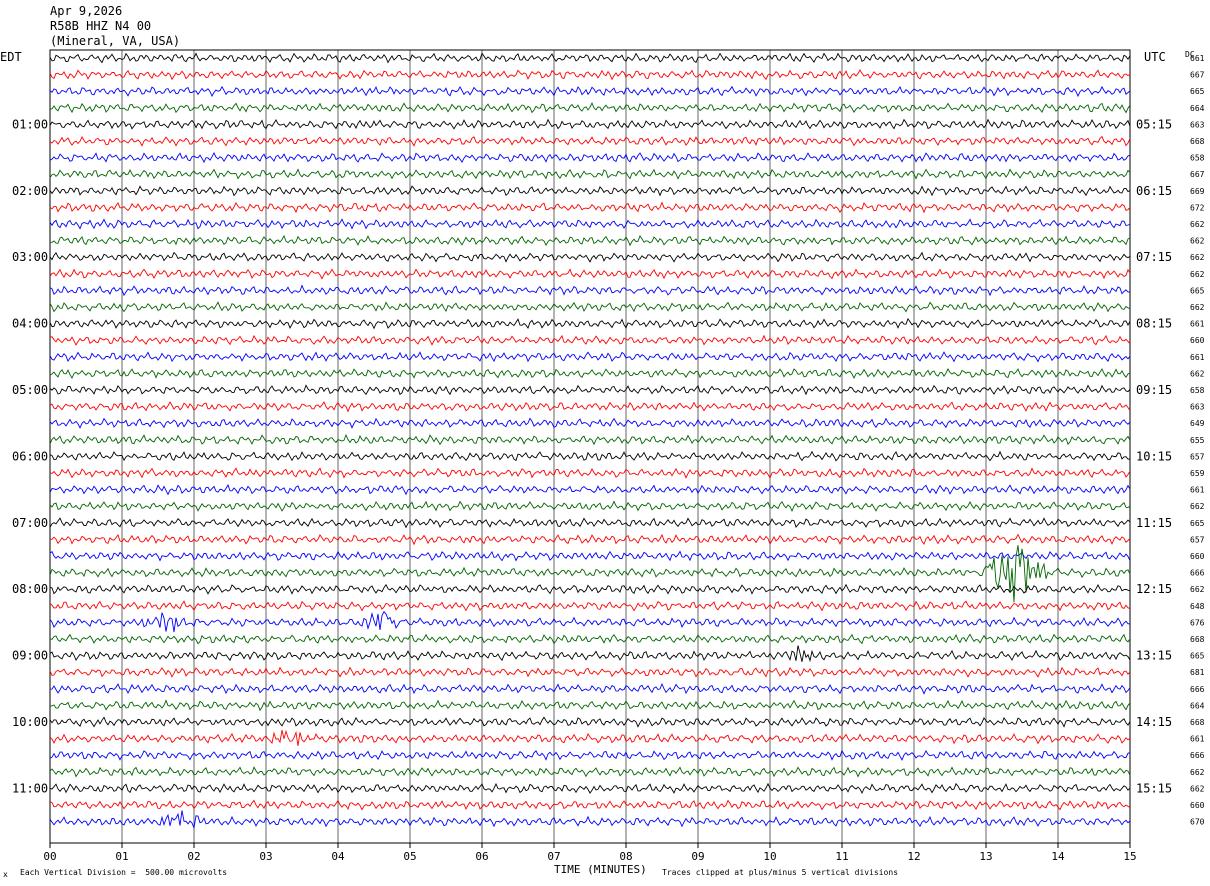  What do you see at coordinates (985, 856) in the screenshot?
I see `x-tick-label: 13` at bounding box center [985, 856].